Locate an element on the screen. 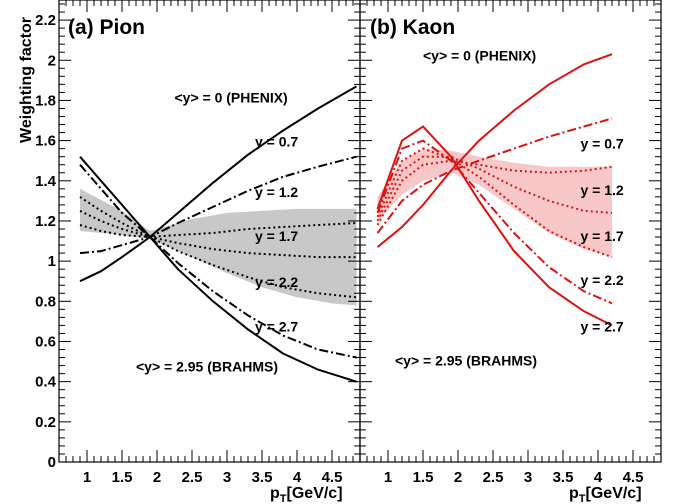 The image size is (699, 504). panel-kaon-annotation: y = 2.7 is located at coordinates (602, 326).